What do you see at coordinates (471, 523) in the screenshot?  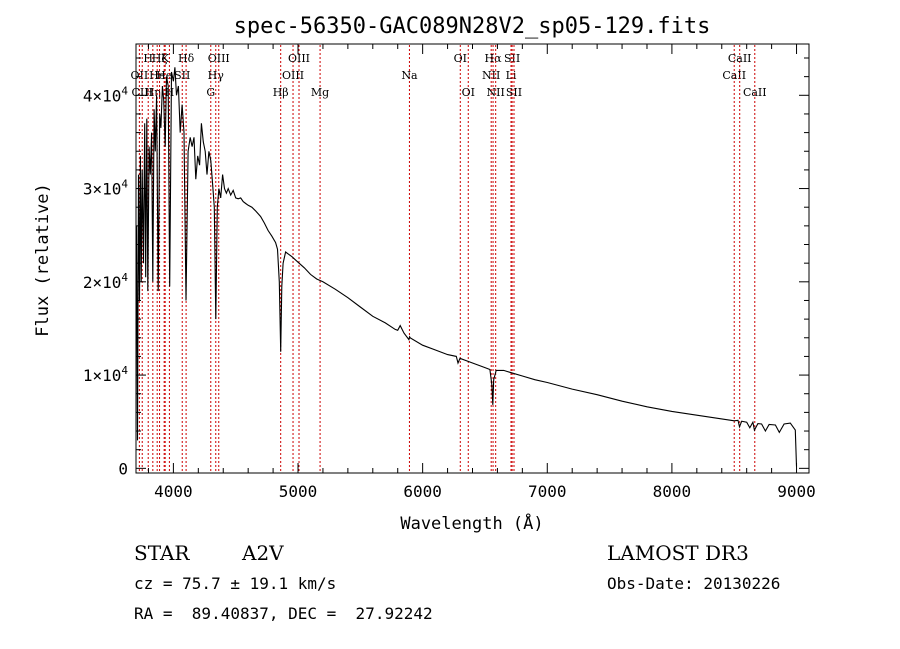 I see `x-axis-label: Wavelength (Å)` at bounding box center [471, 523].